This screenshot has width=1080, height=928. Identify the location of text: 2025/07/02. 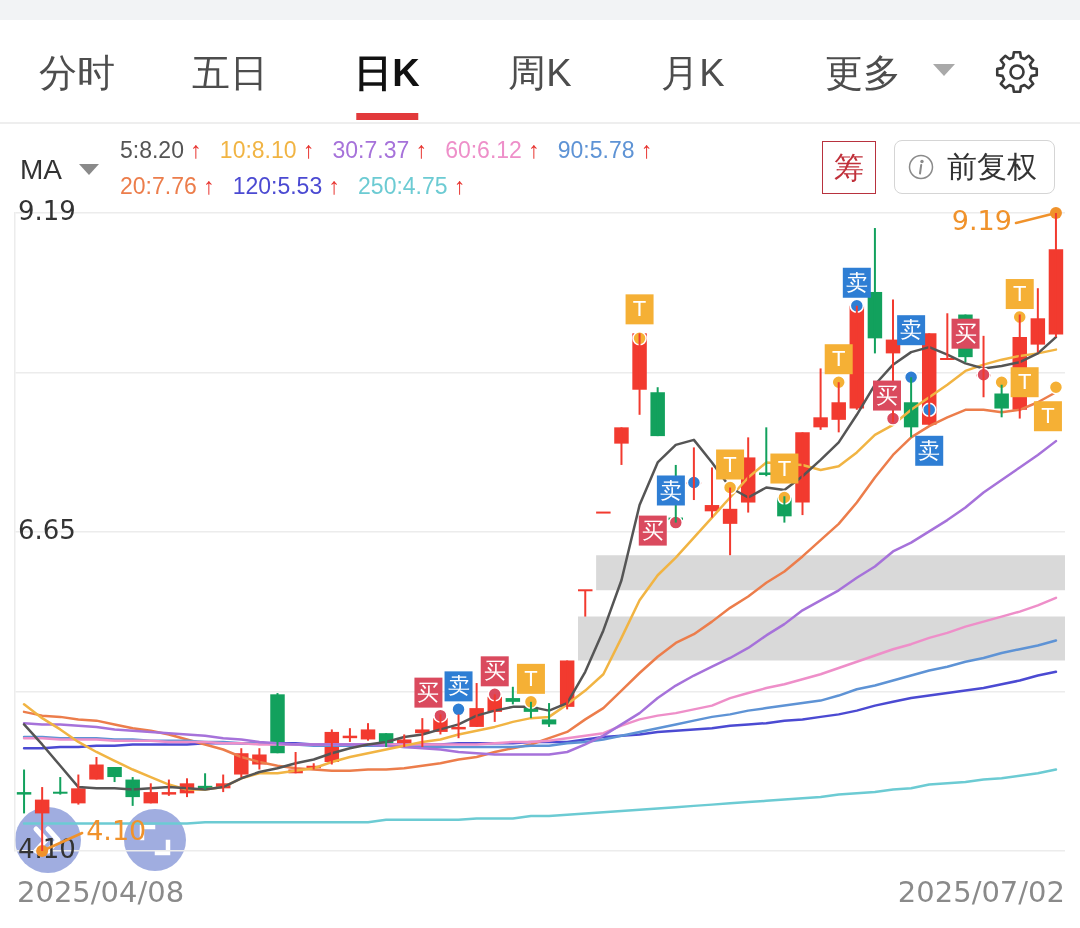
(981, 892).